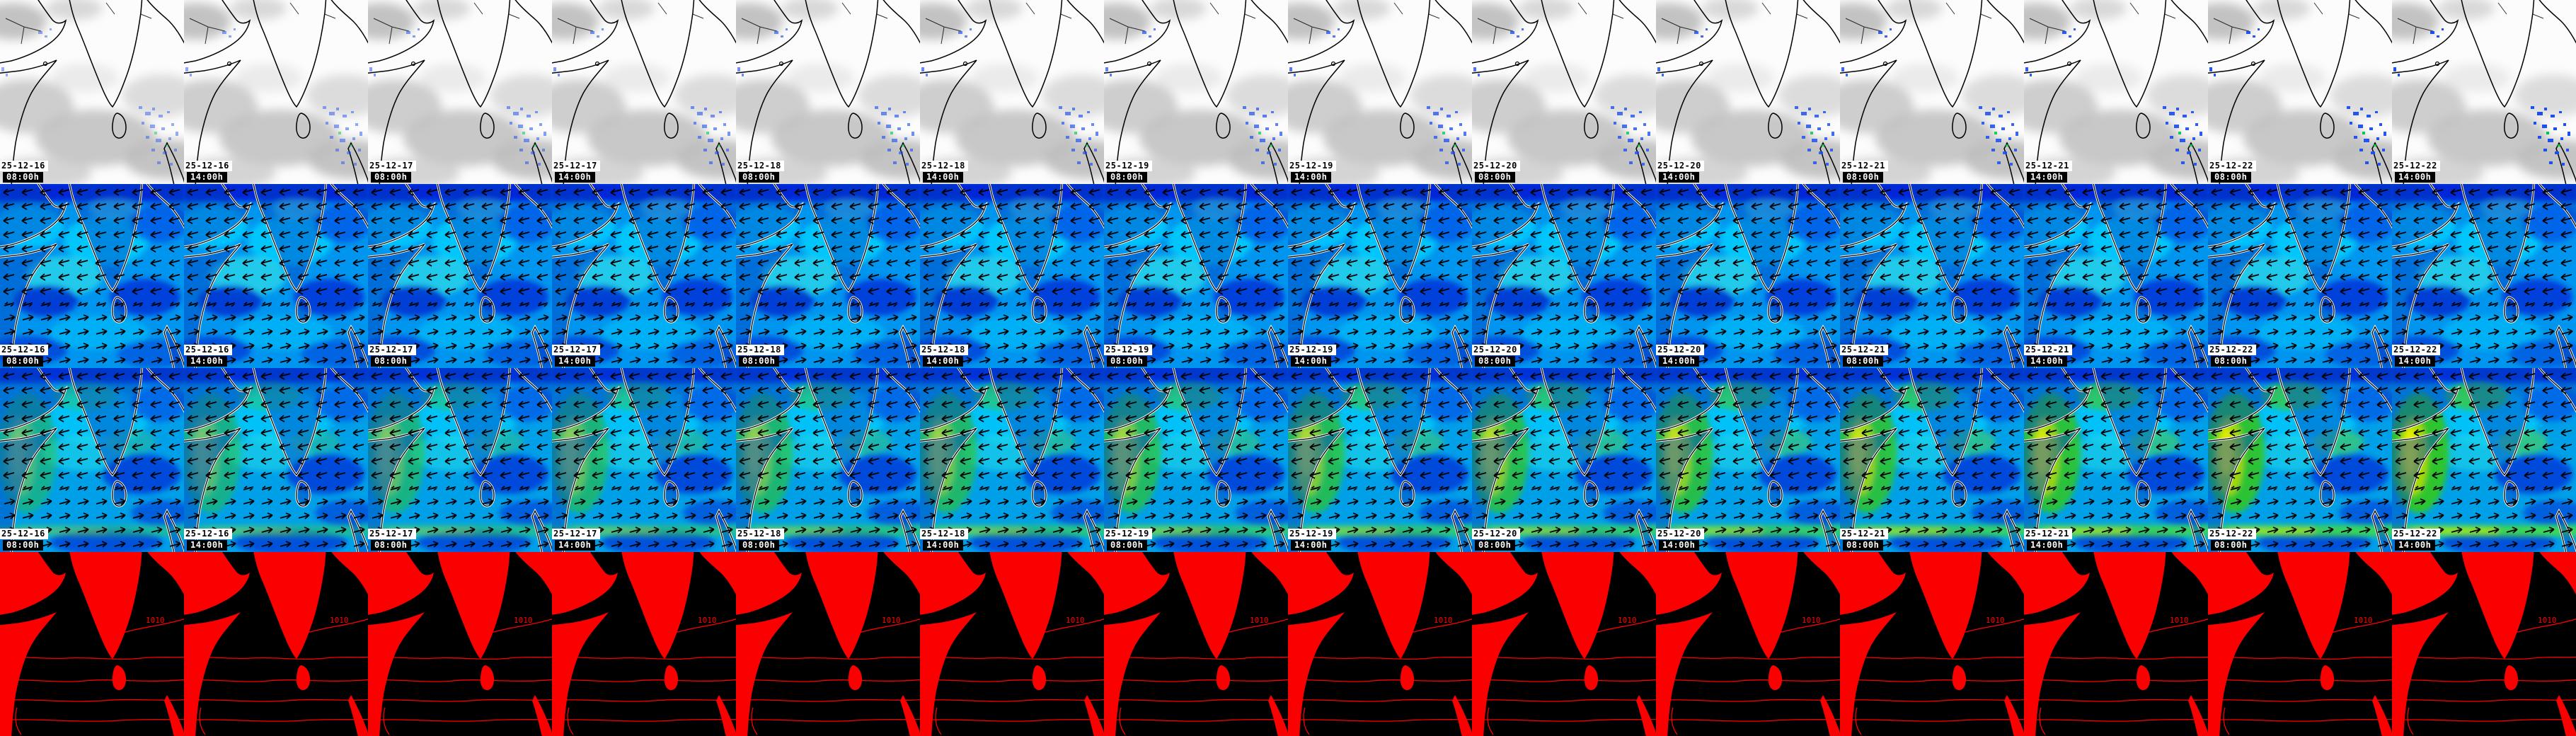  Describe the element at coordinates (1380, 644) in the screenshot. I see `forecast-panel-pressure-isobars-c8` at that location.